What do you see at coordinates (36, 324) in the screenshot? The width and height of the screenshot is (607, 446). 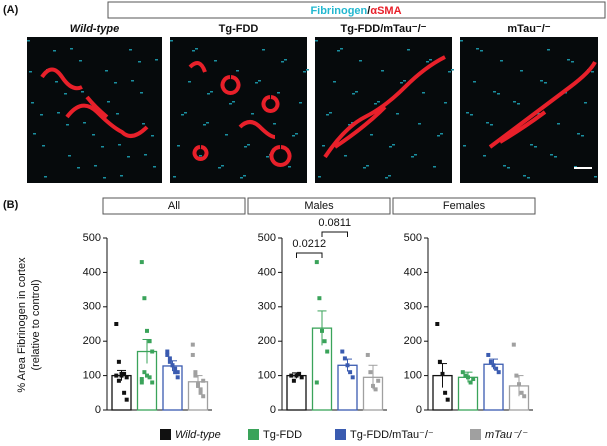 I see `y-axis-label: (relative to control)` at bounding box center [36, 324].